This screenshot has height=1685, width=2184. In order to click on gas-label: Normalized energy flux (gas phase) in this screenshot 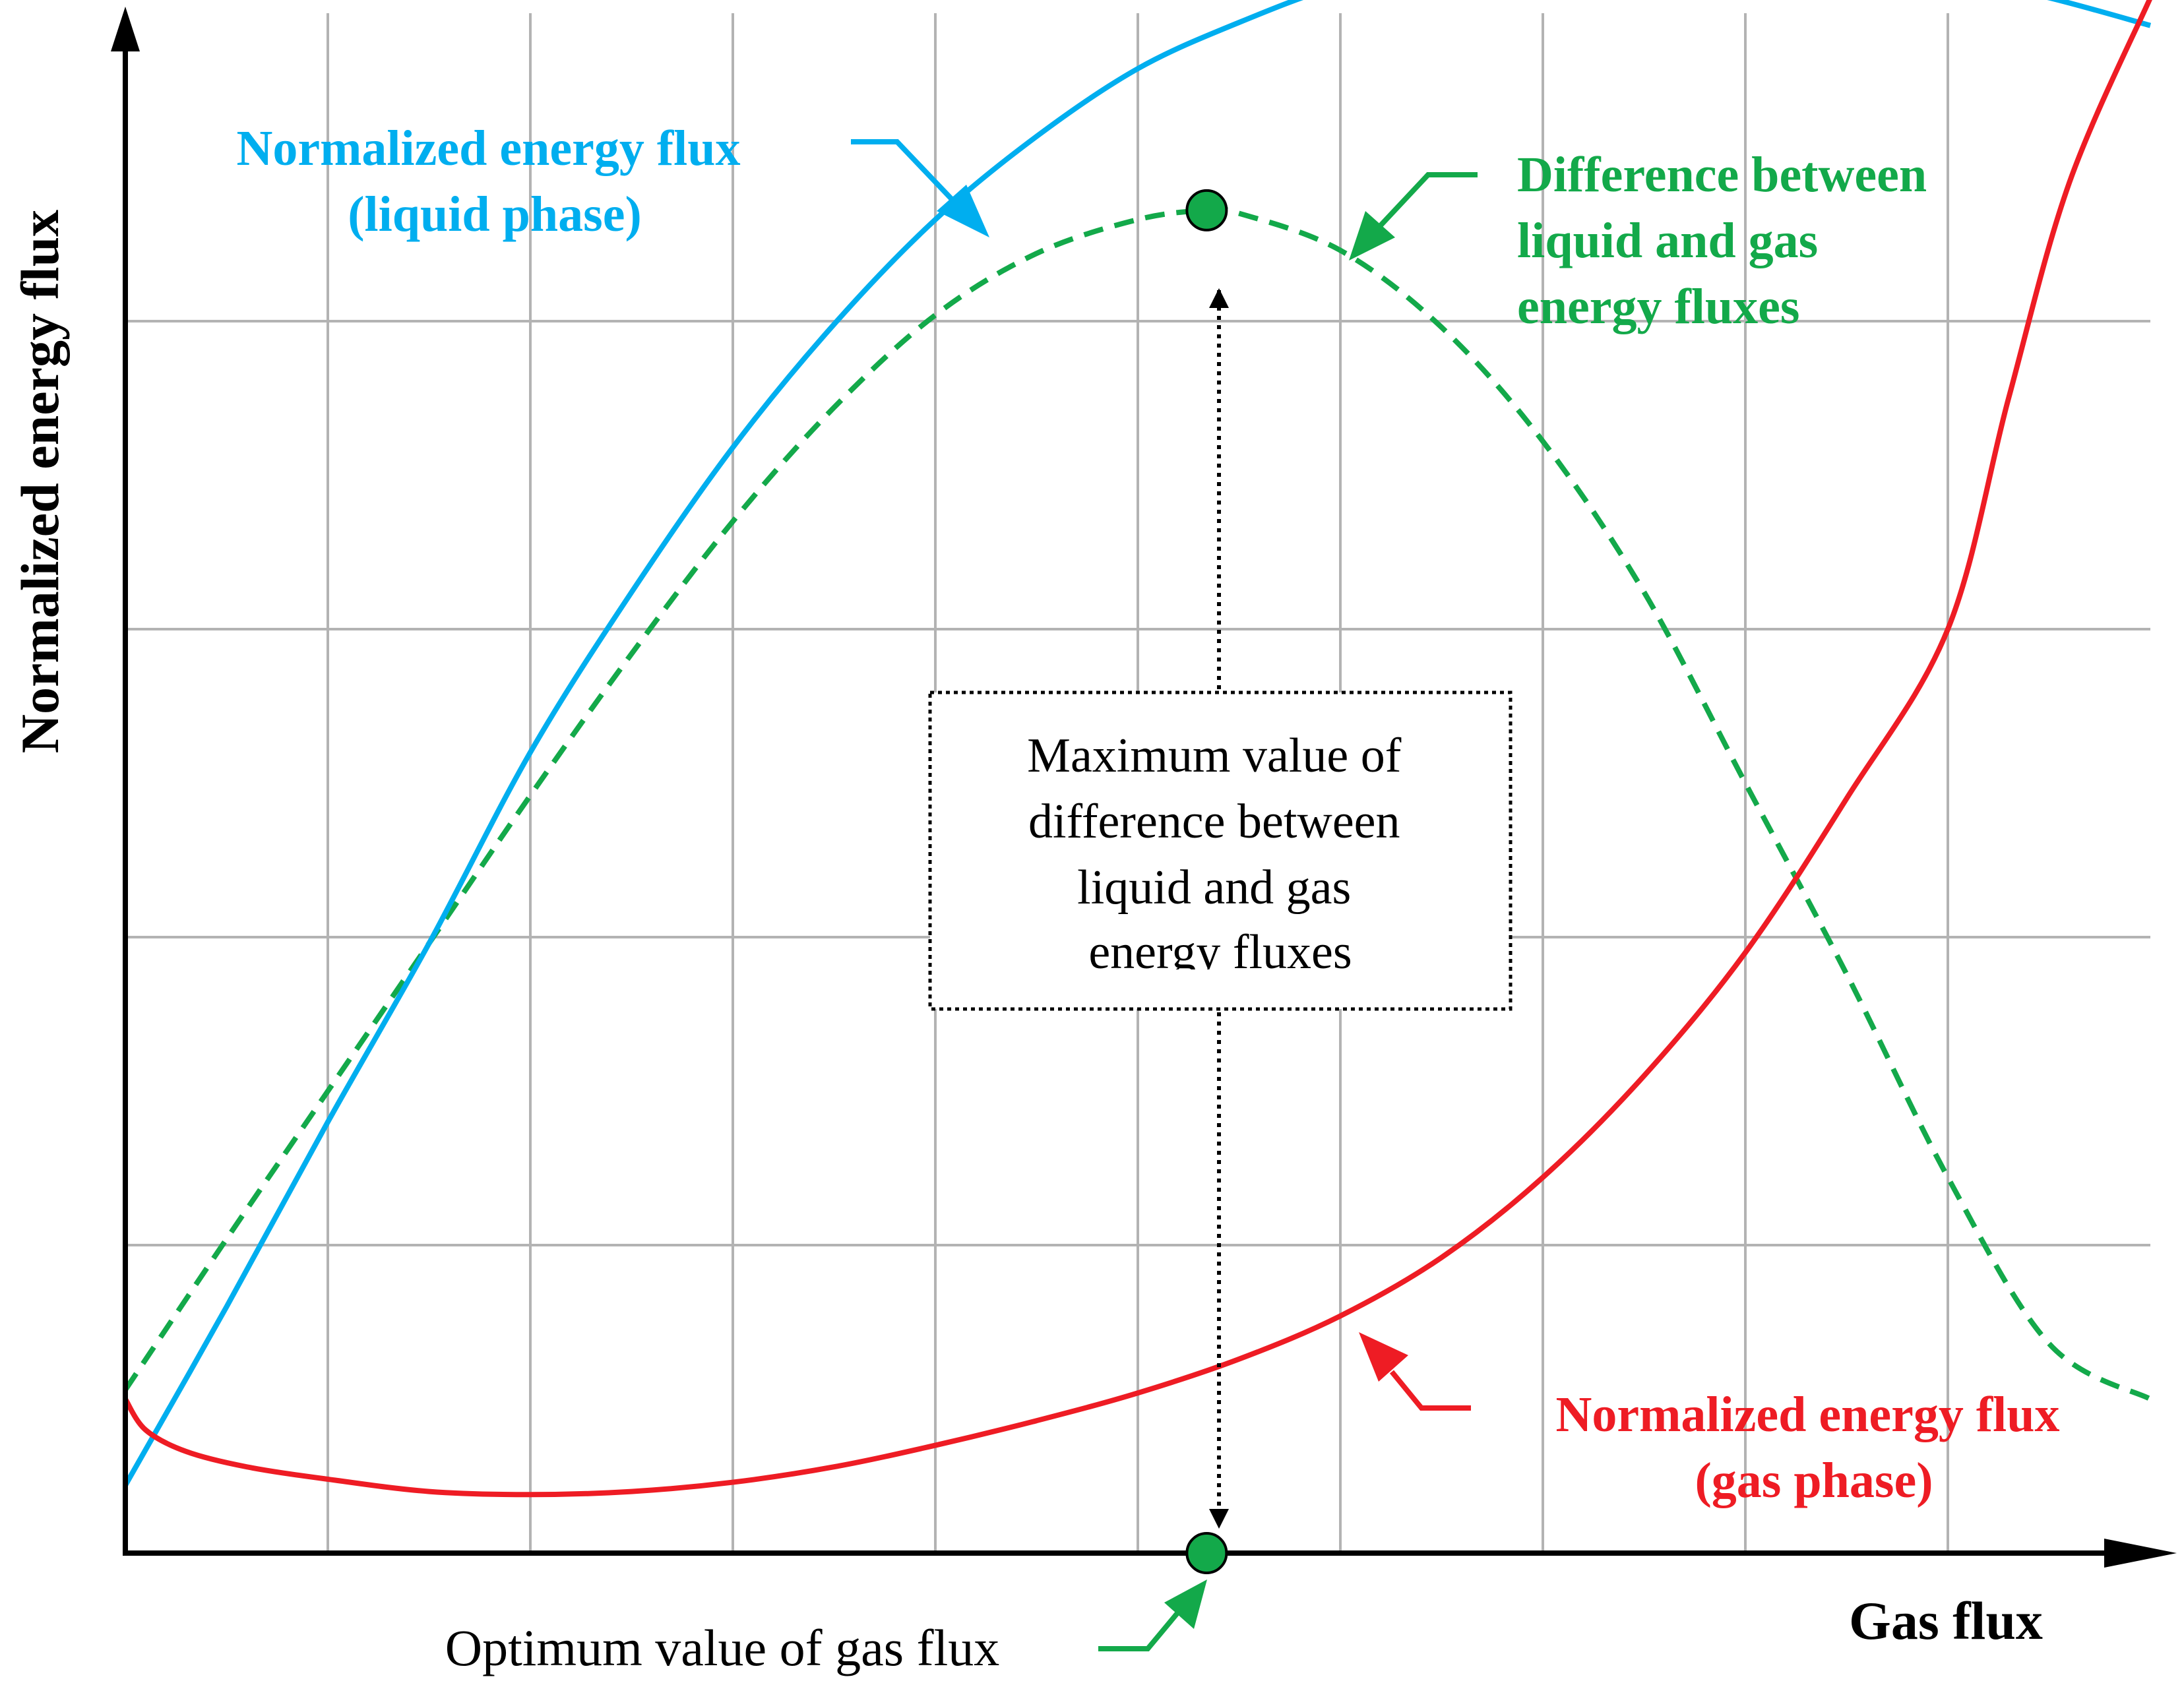, I will do `click(1716, 1420)`.